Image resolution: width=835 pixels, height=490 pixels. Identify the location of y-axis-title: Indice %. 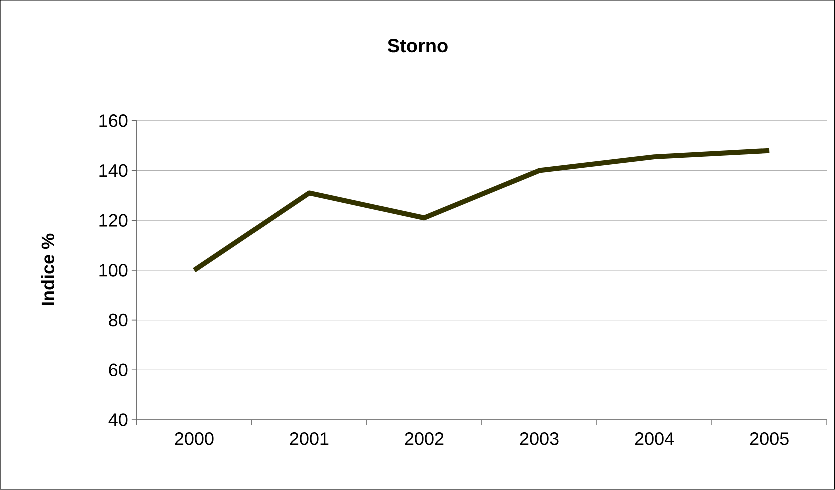
(48, 270).